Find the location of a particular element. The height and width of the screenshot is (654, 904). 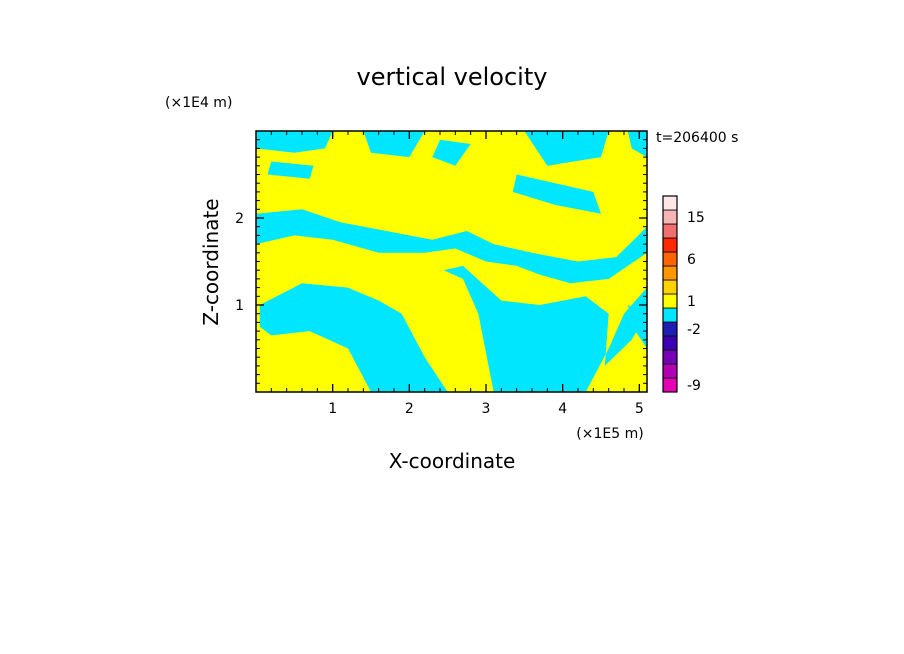

colorbar: -9 -2 1 6 15 is located at coordinates (683, 294).